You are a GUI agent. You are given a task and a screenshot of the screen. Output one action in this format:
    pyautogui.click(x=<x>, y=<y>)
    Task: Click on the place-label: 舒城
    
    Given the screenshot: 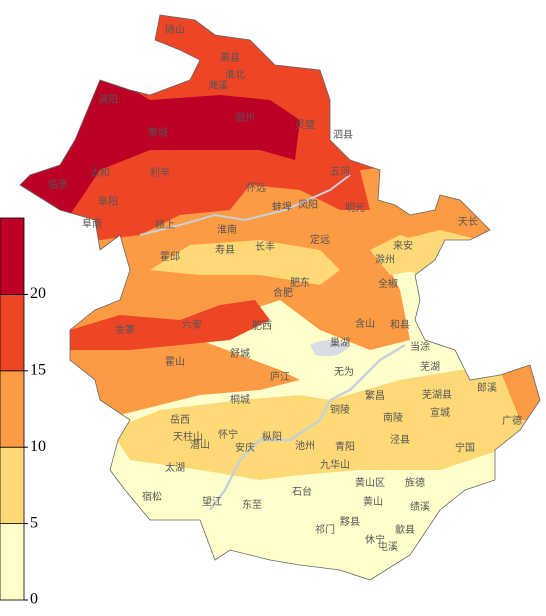 What is the action you would take?
    pyautogui.click(x=240, y=353)
    